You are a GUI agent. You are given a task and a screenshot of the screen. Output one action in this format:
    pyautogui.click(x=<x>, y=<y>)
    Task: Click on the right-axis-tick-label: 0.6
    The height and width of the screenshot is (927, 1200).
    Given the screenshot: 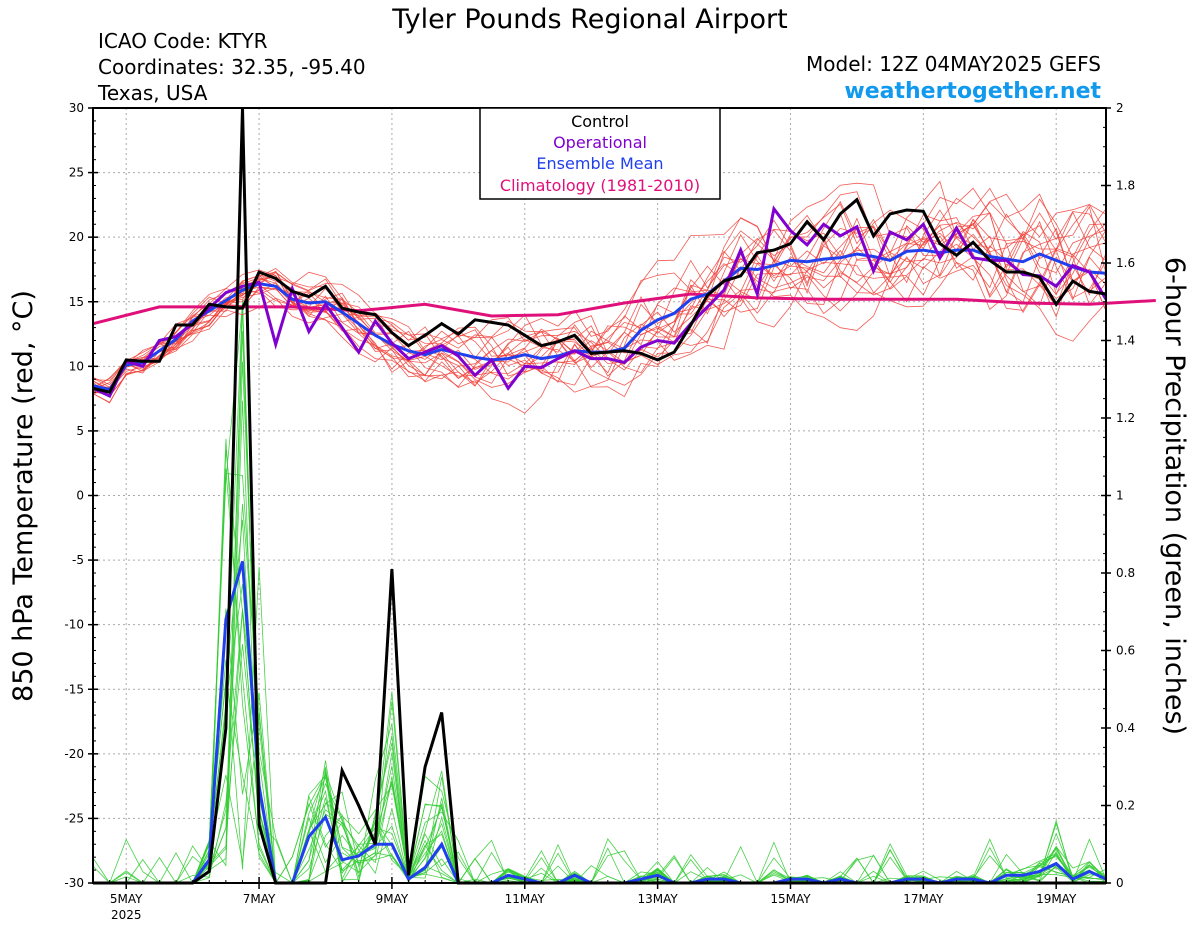 What is the action you would take?
    pyautogui.click(x=1125, y=651)
    